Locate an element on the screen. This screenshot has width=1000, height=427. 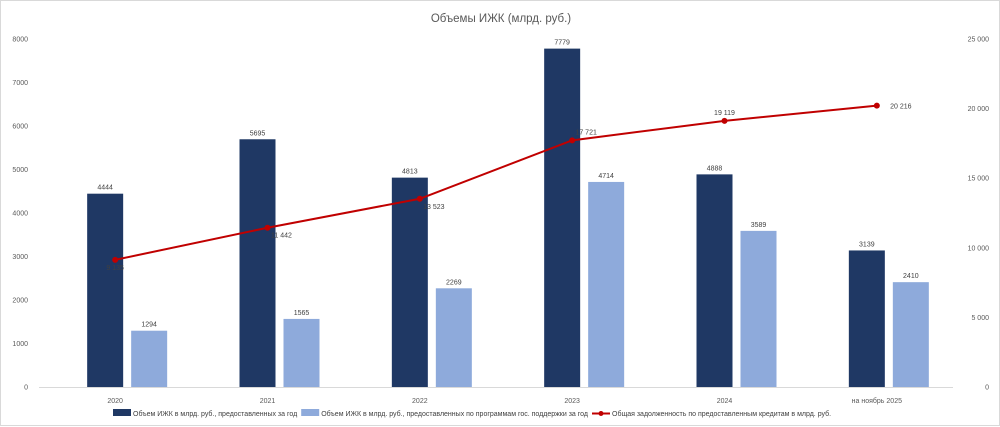
bar-total-label: 7779 is located at coordinates (562, 43).